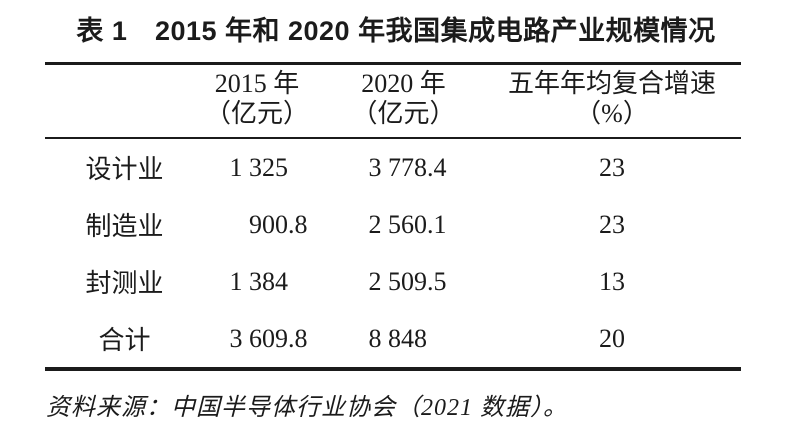  I want to click on table-row-total: 合计 3 609 .8 8 848 20, so click(393, 338).